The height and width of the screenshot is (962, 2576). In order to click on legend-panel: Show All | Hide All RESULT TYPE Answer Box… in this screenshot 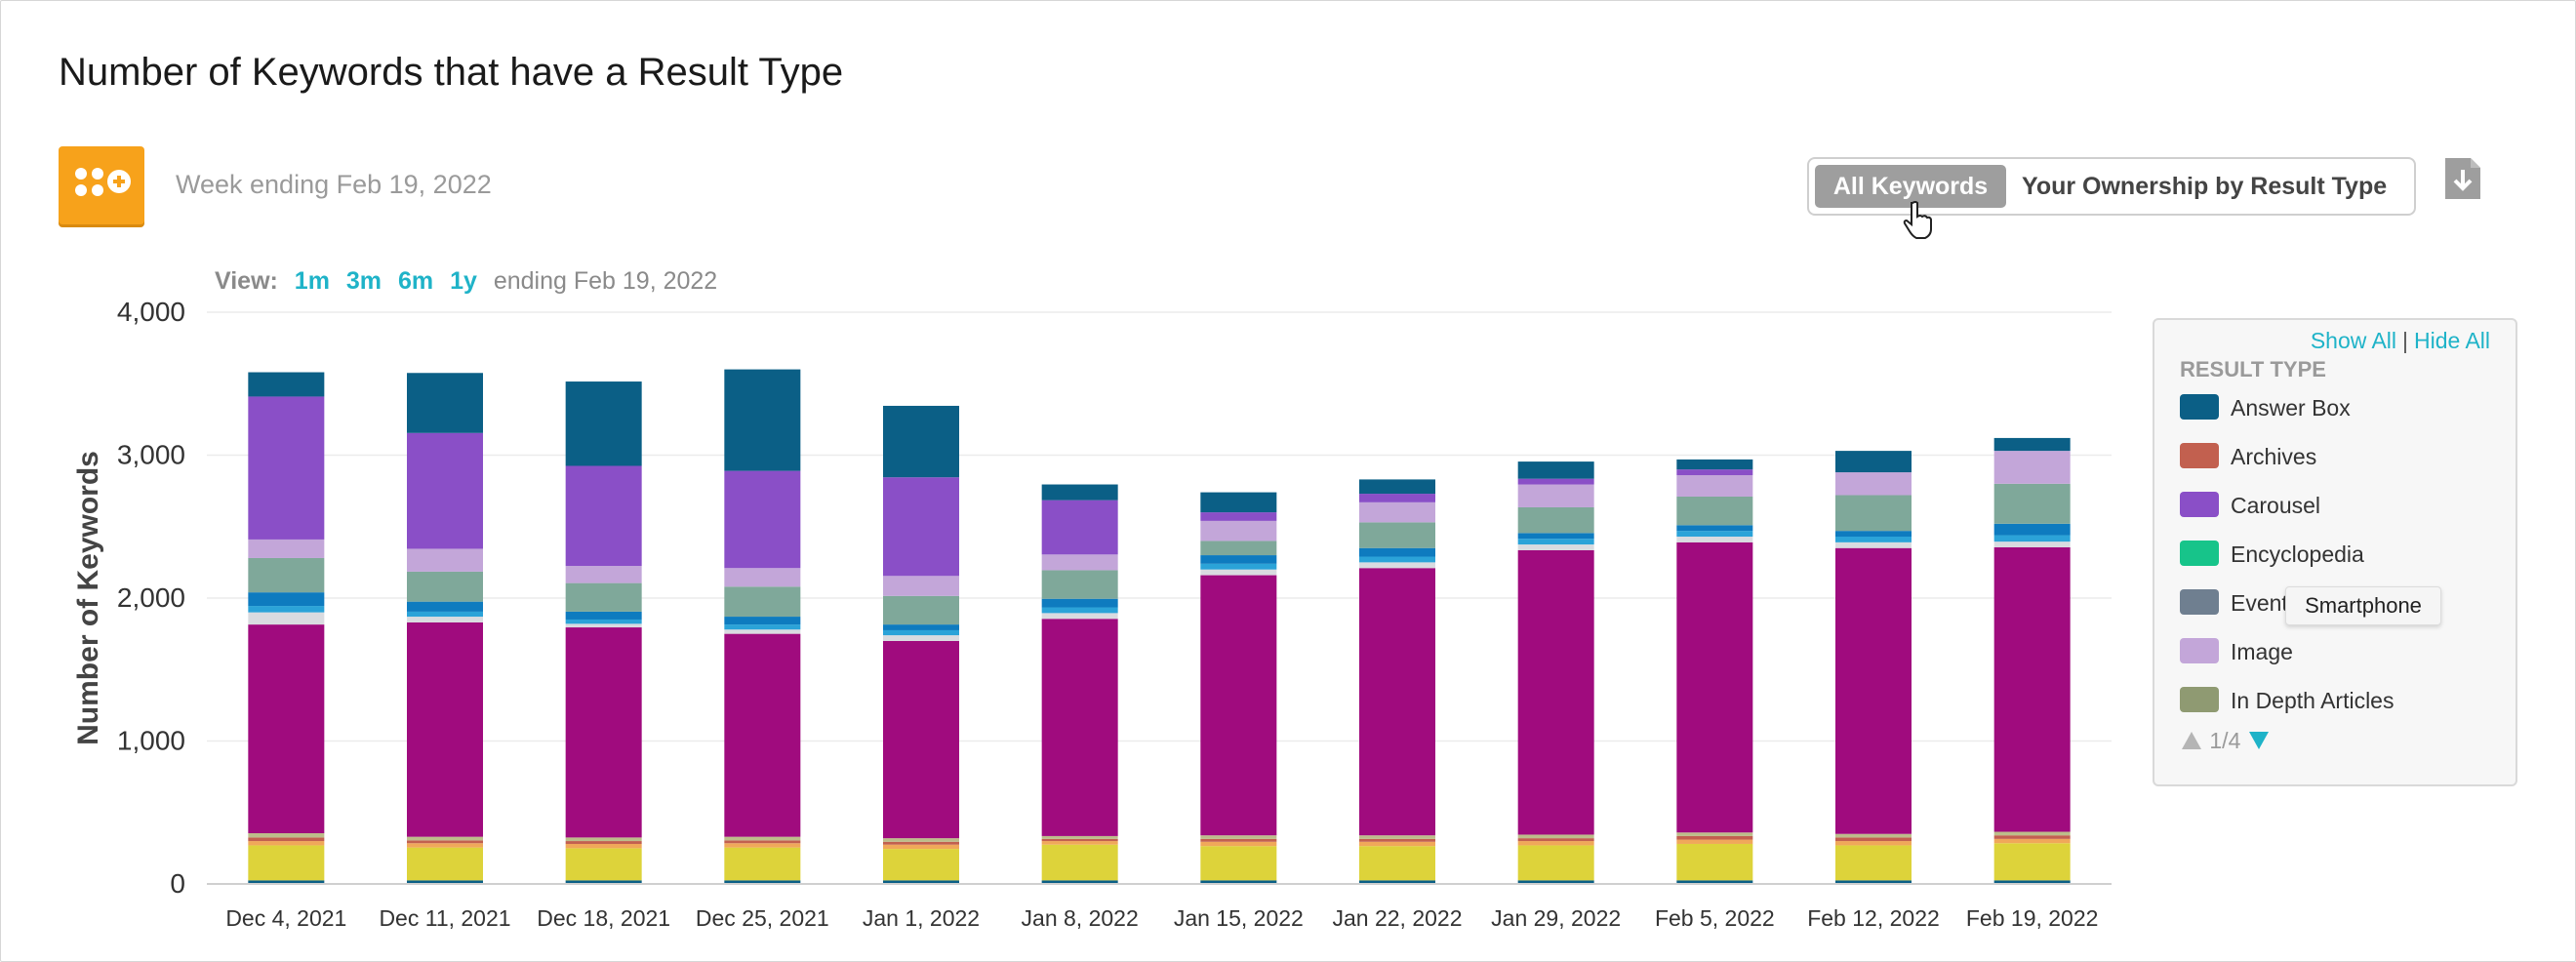, I will do `click(2335, 552)`.